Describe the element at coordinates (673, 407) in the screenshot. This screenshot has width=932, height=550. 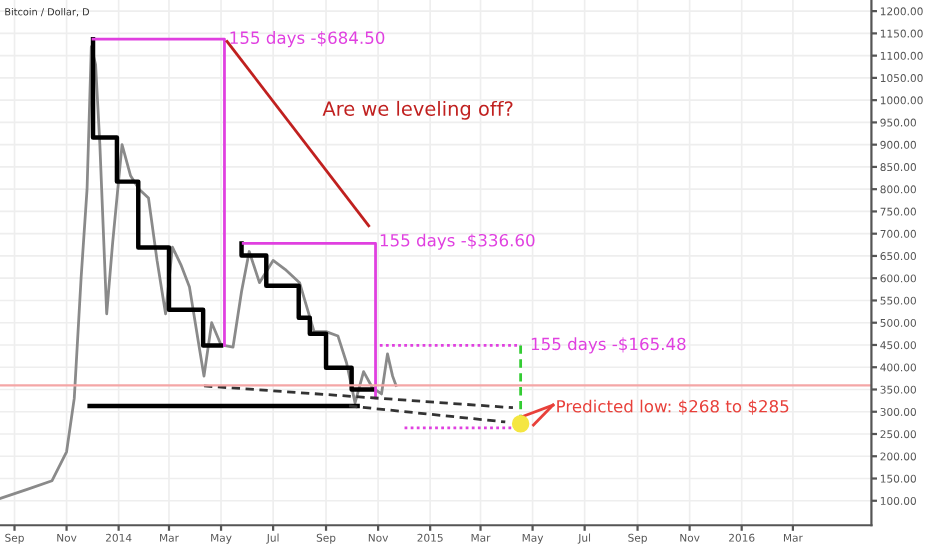
I see `annotation: Predicted low: $268 to $285` at that location.